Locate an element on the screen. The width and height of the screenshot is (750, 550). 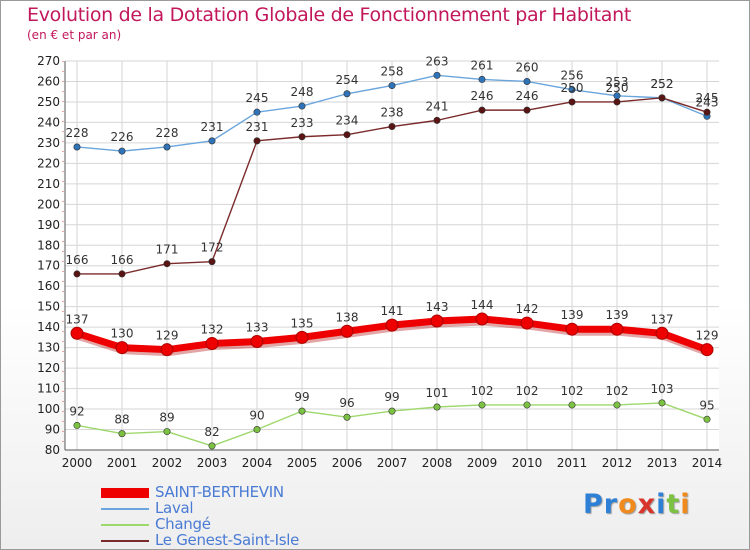
data-label-le-genest-saint-isle: 231 is located at coordinates (257, 127).